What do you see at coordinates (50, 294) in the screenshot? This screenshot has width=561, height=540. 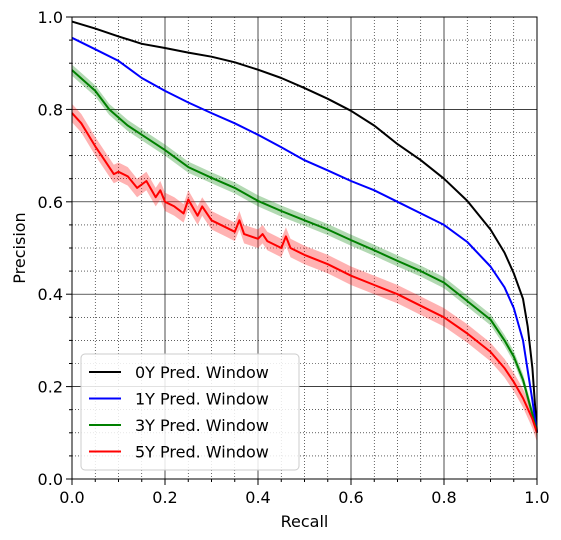 I see `y-tick-label: 0.4` at bounding box center [50, 294].